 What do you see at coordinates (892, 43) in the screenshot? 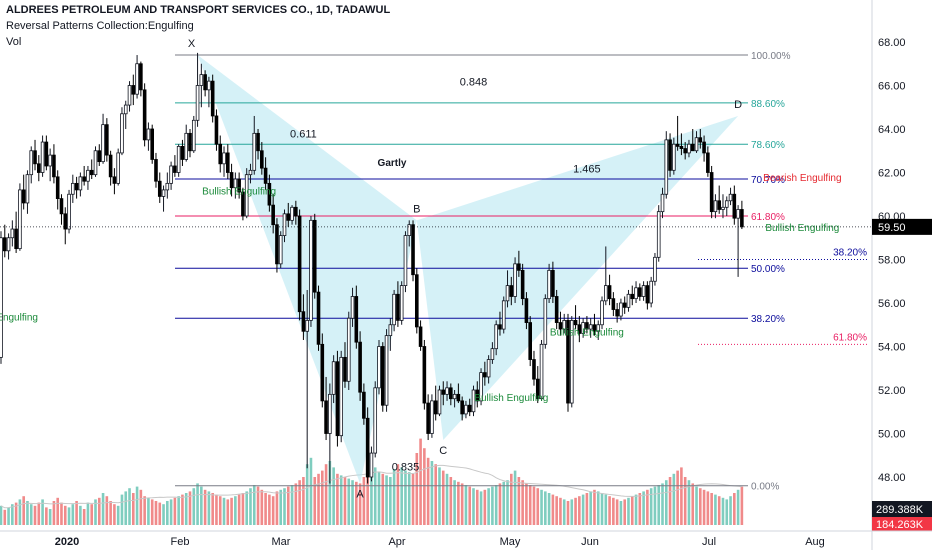
I see `price-tick-label: 68.00` at bounding box center [892, 43].